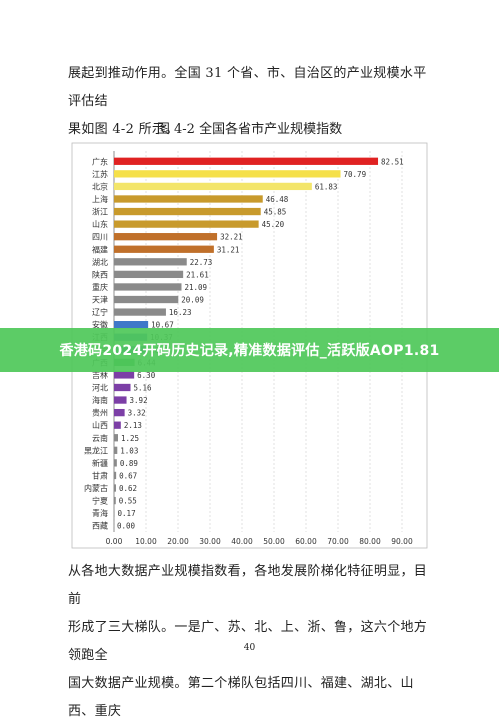  Describe the element at coordinates (127, 513) in the screenshot. I see `data-label: 0.17` at that location.